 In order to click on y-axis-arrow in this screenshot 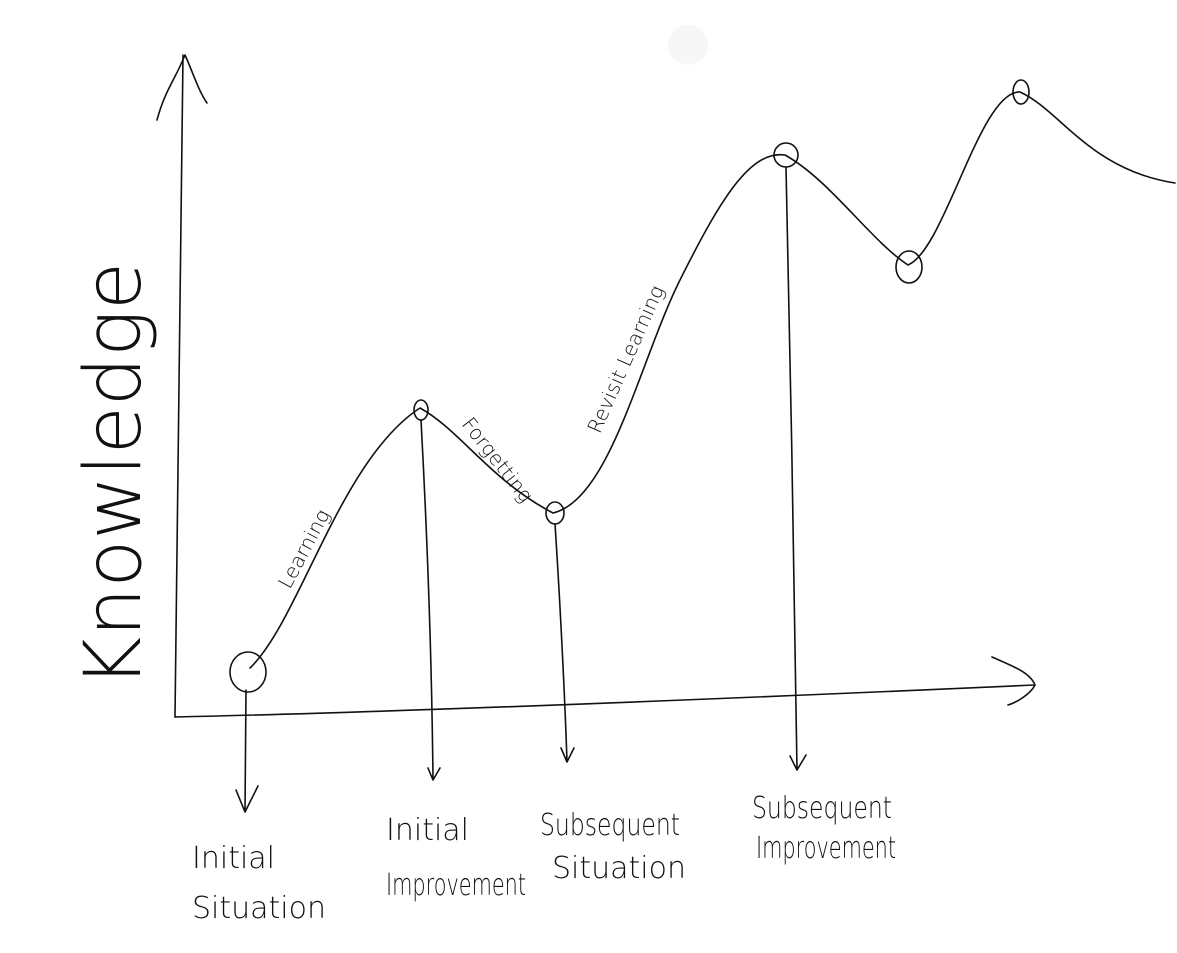, I will do `click(182, 87)`.